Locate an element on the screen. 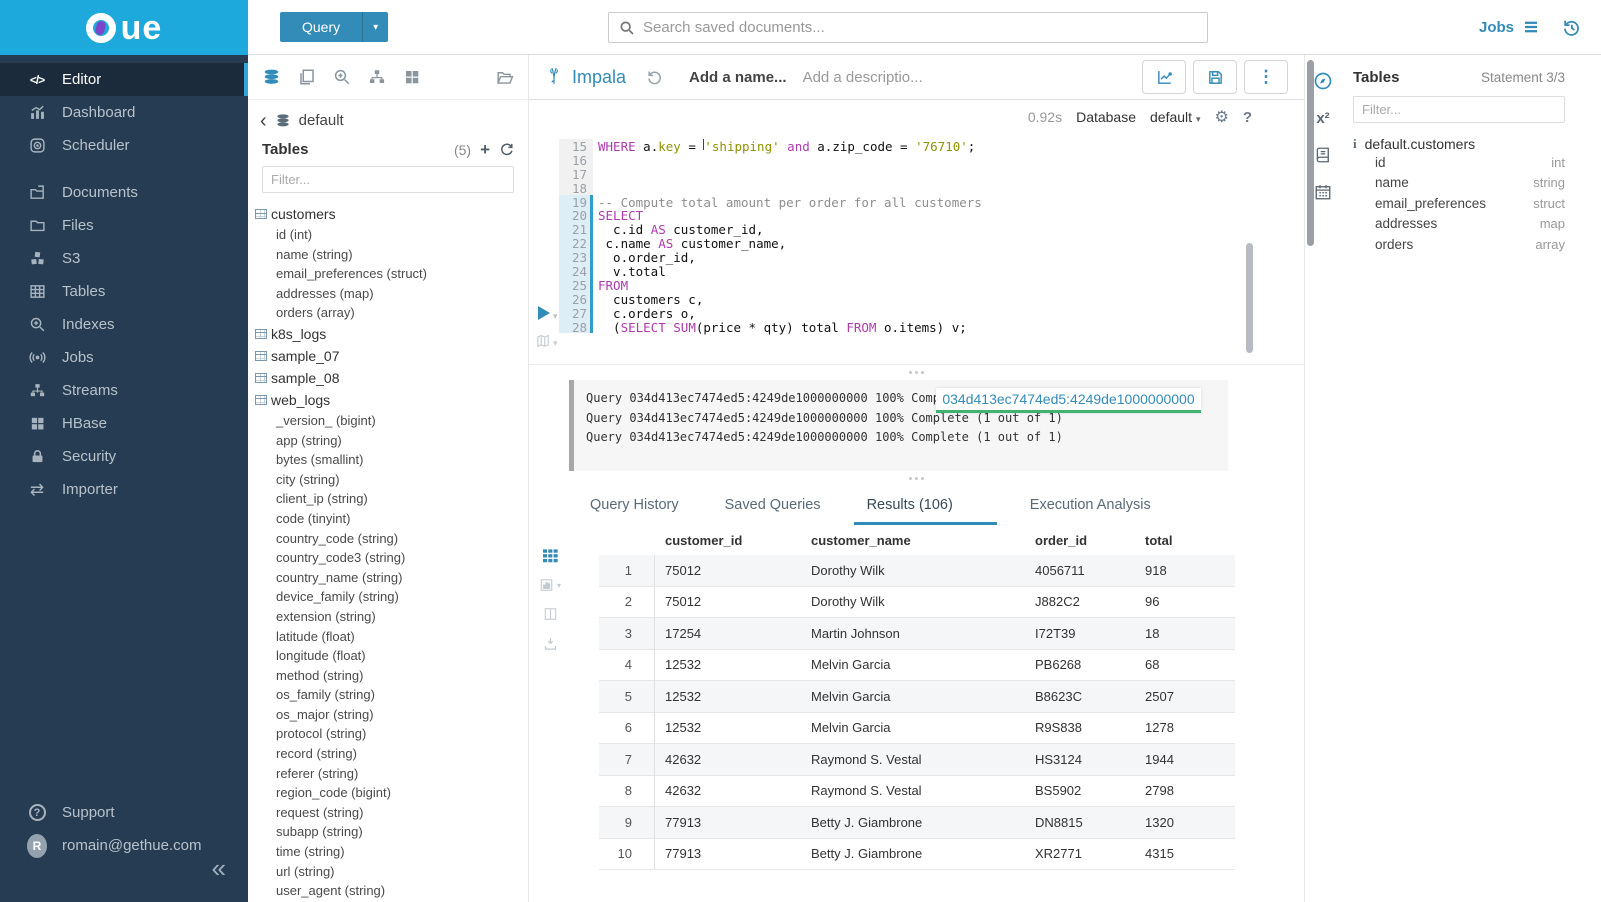 This screenshot has width=1601, height=902. sidebar-item-jobs: Jobs is located at coordinates (124, 357).